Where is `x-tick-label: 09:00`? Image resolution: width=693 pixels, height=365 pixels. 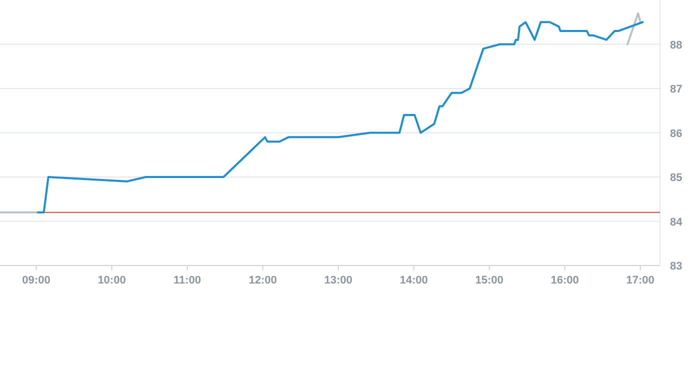
x-tick-label: 09:00 is located at coordinates (36, 280).